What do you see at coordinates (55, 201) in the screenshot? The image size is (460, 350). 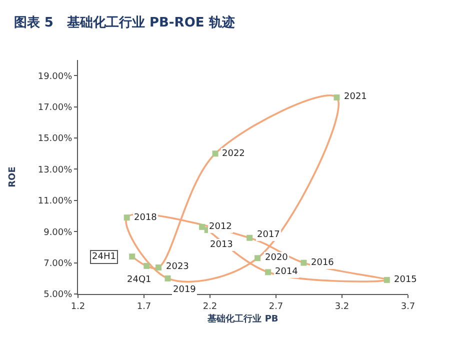 I see `y-tick-label: 11.00%` at bounding box center [55, 201].